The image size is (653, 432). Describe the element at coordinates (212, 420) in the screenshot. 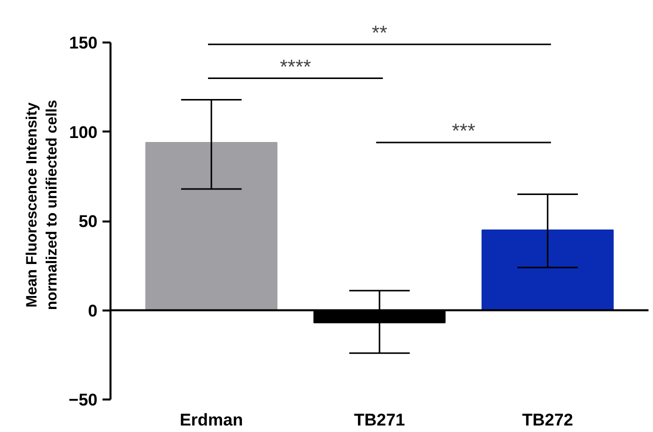

I see `x-tick-label: Erdman` at that location.